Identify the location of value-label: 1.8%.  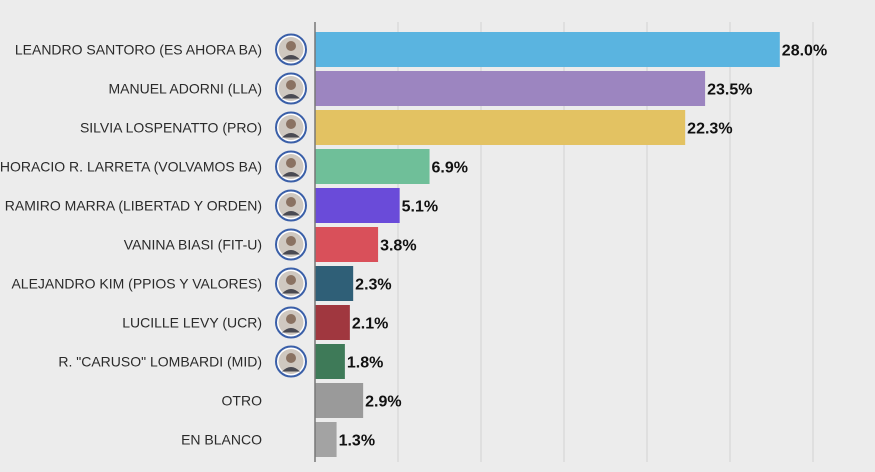
(365, 363).